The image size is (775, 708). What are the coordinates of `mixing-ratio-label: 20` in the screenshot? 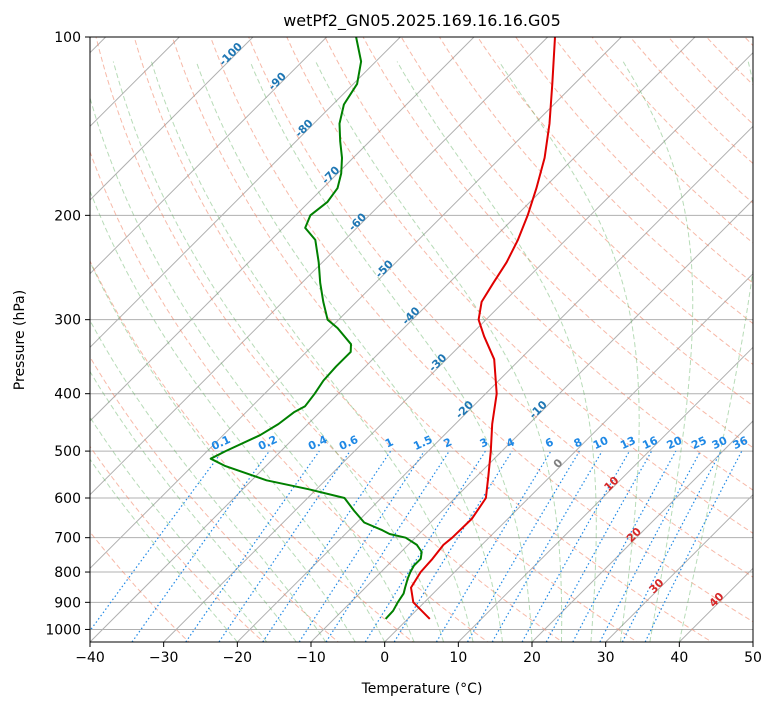 It's located at (675, 443).